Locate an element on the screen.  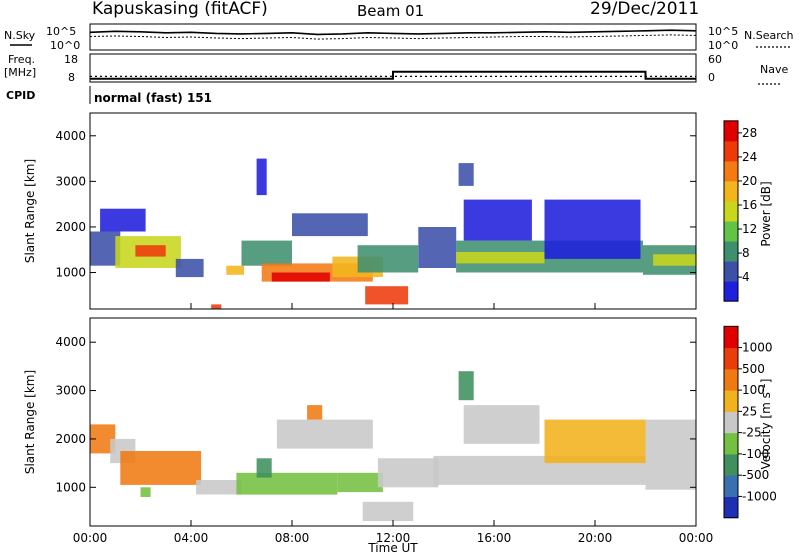
ytick-label: 4000 is located at coordinates (70, 342).